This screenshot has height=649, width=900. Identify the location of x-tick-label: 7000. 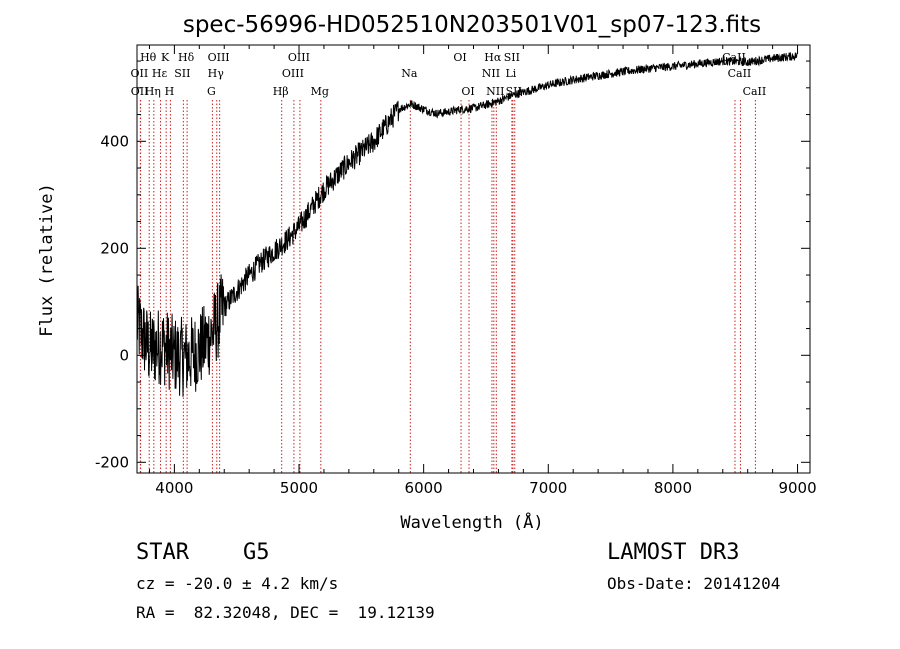
(548, 488).